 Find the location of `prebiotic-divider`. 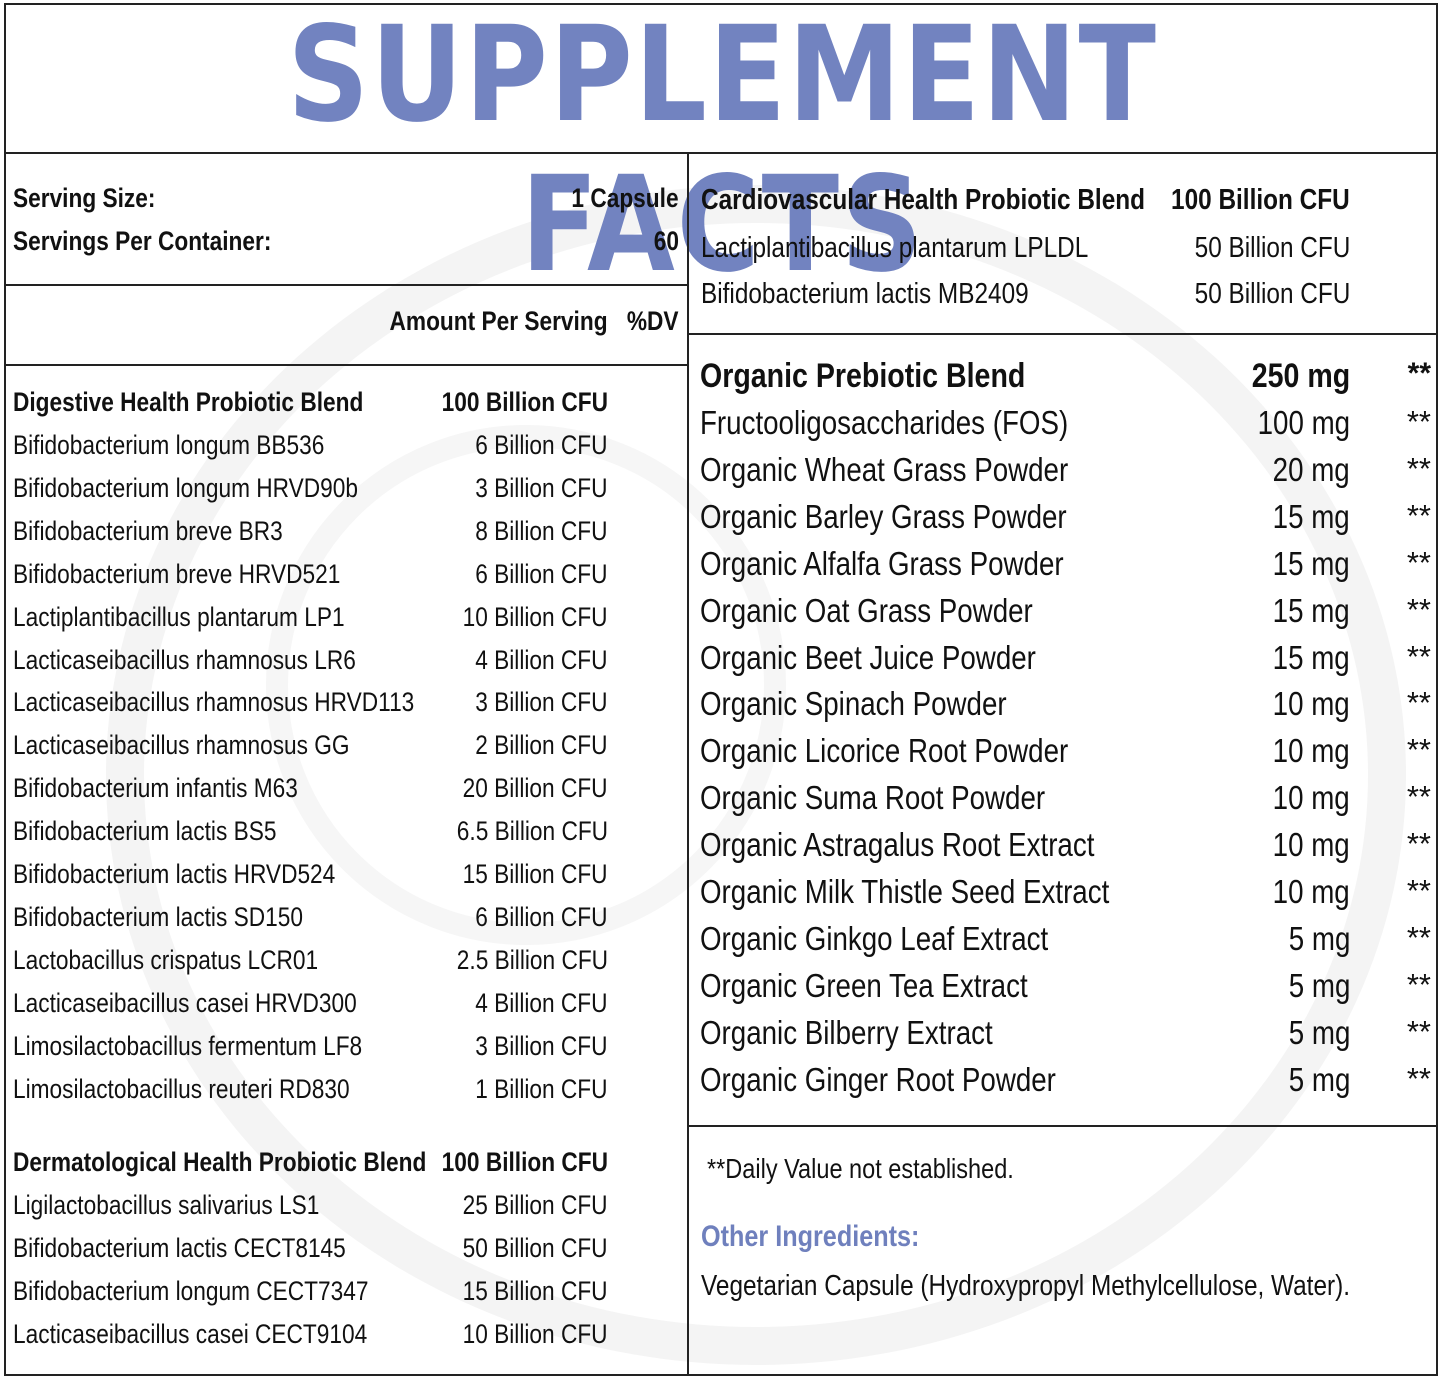

prebiotic-divider is located at coordinates (1063, 1126).